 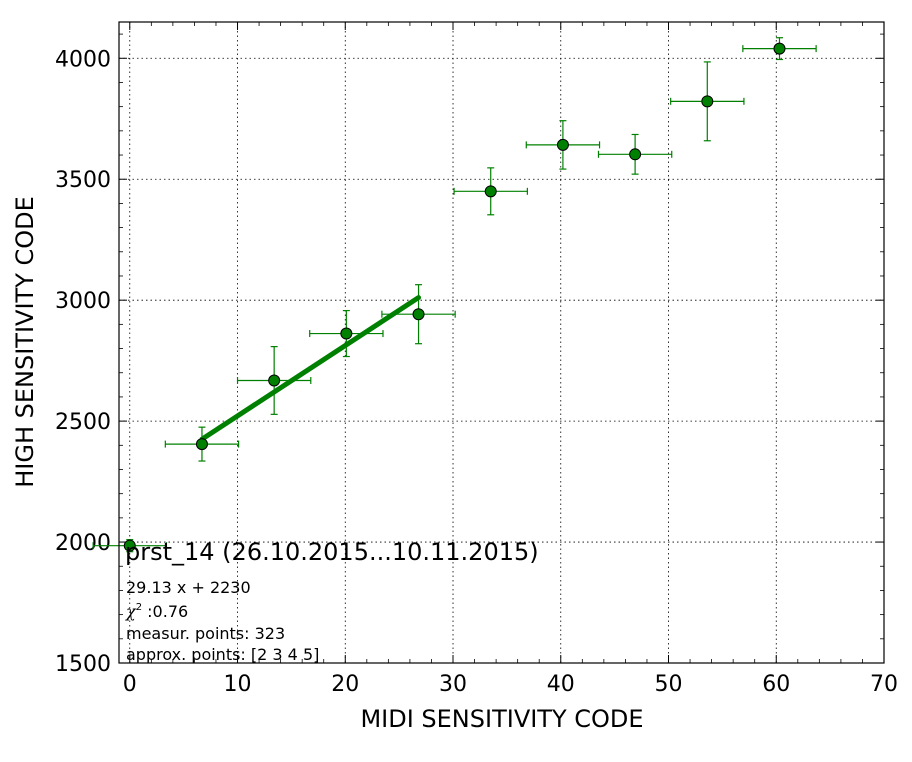 What do you see at coordinates (205, 633) in the screenshot?
I see `annotation-measur-points: measur. points: 323` at bounding box center [205, 633].